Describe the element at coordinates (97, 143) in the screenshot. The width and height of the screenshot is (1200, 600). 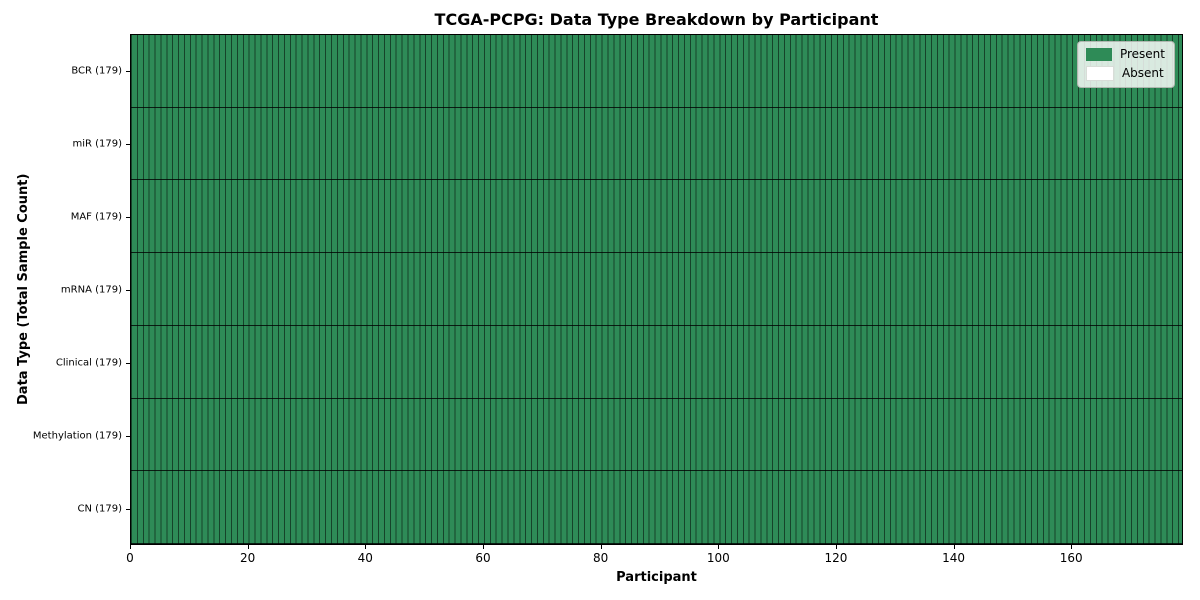
I see `y-tick-label-mir: miR (179)` at that location.